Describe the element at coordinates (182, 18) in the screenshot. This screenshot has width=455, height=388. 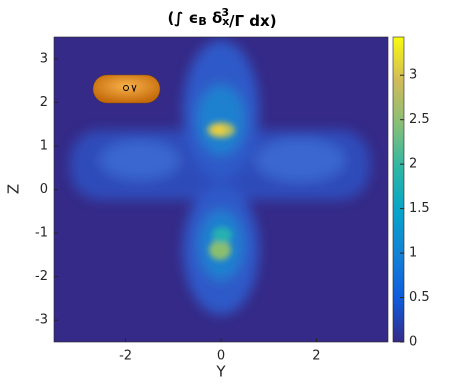
I see `title-part: (∫ ϵ` at that location.